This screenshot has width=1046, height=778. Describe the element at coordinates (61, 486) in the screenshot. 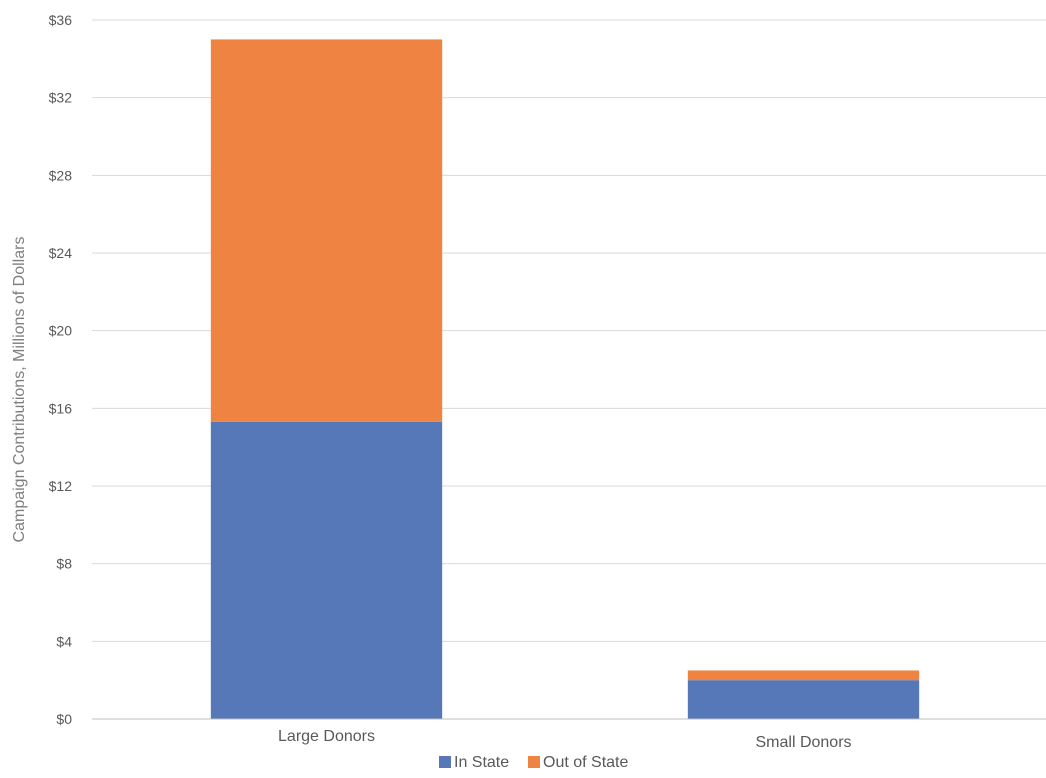

I see `y-tick-label: $12` at that location.